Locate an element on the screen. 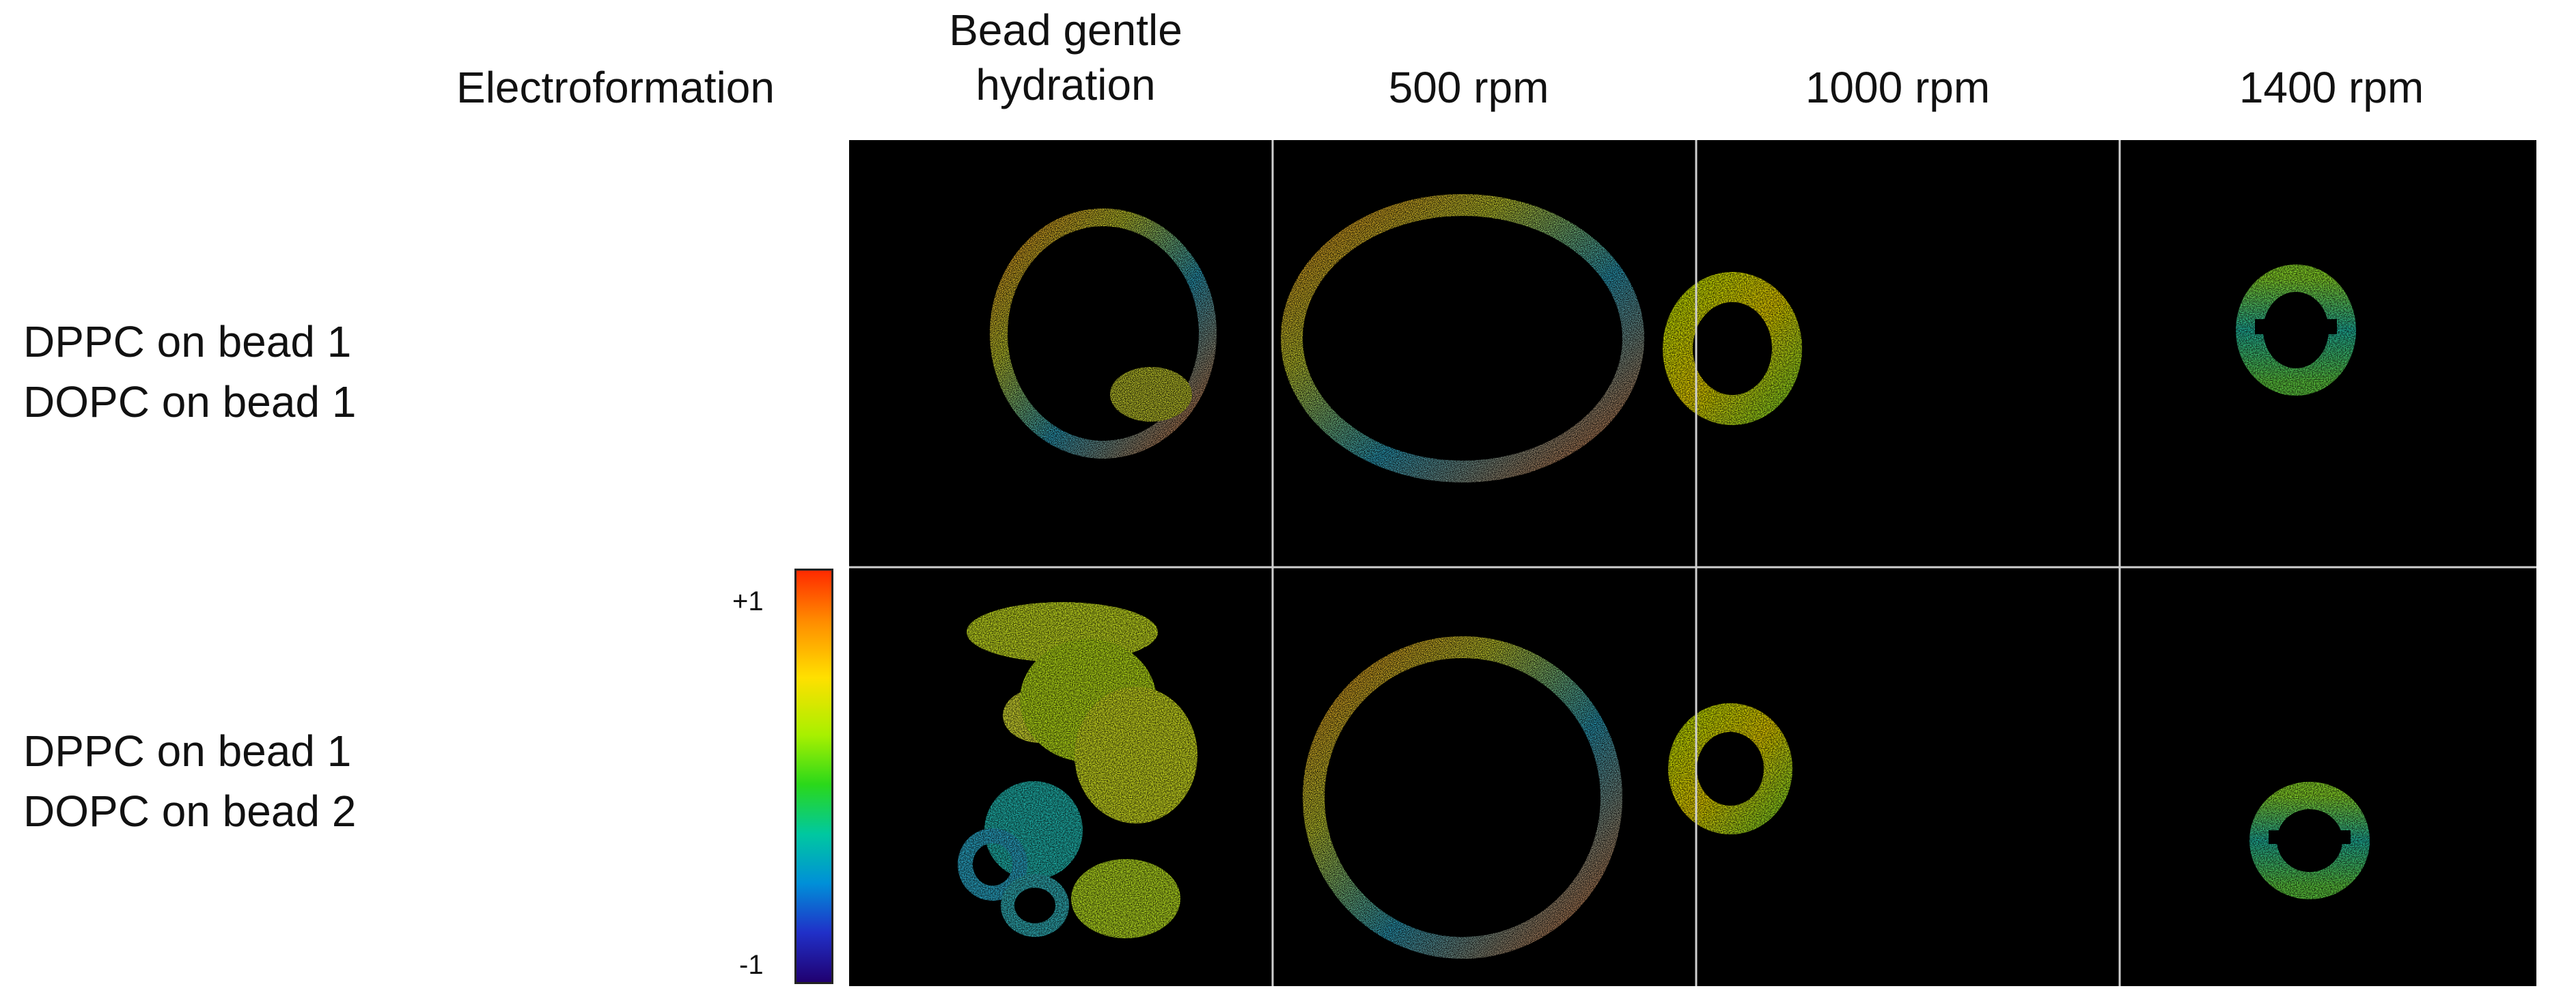 This screenshot has width=2576, height=1008. row-label-2: DPPC on bead 1 DOPC on bead 2 is located at coordinates (190, 781).